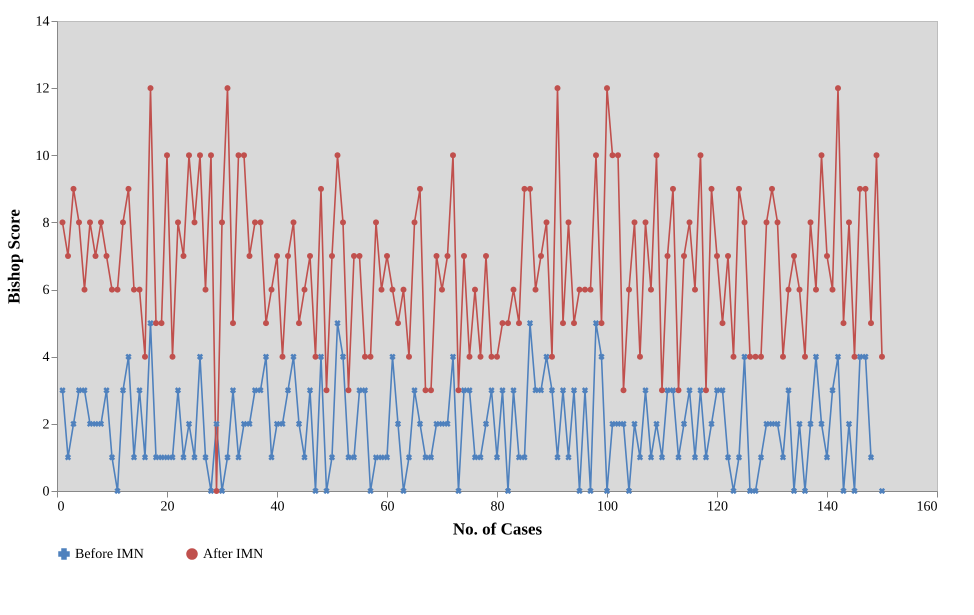  Describe the element at coordinates (497, 529) in the screenshot. I see `x-axis-title: No. of Cases` at that location.